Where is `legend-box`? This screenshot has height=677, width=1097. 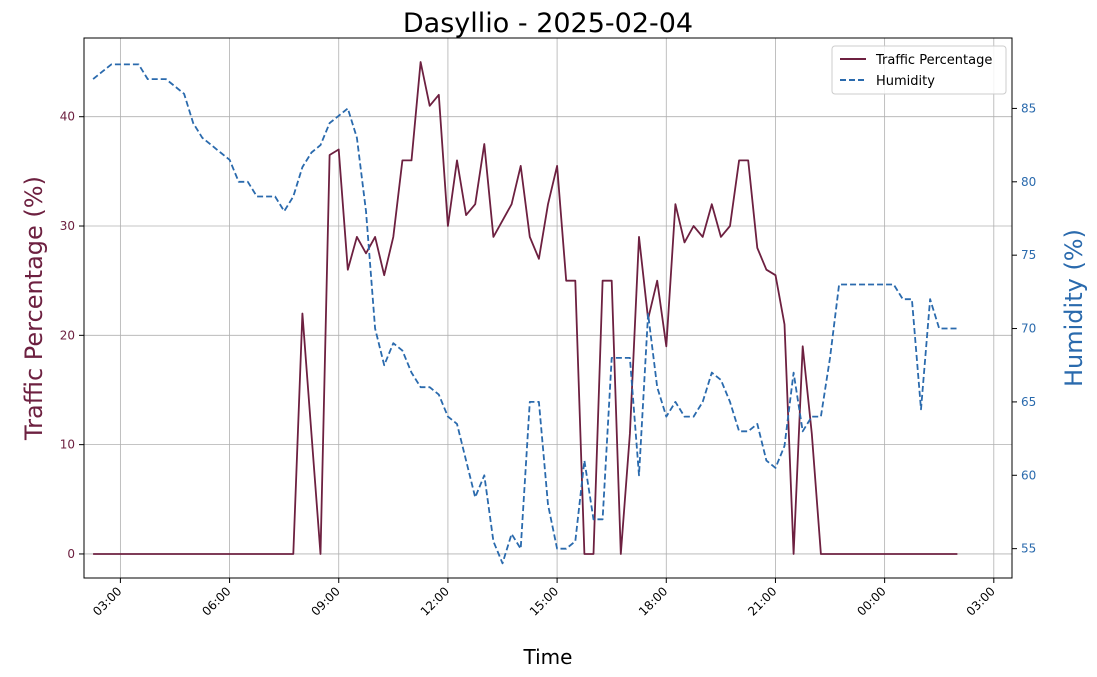
legend-box is located at coordinates (919, 70).